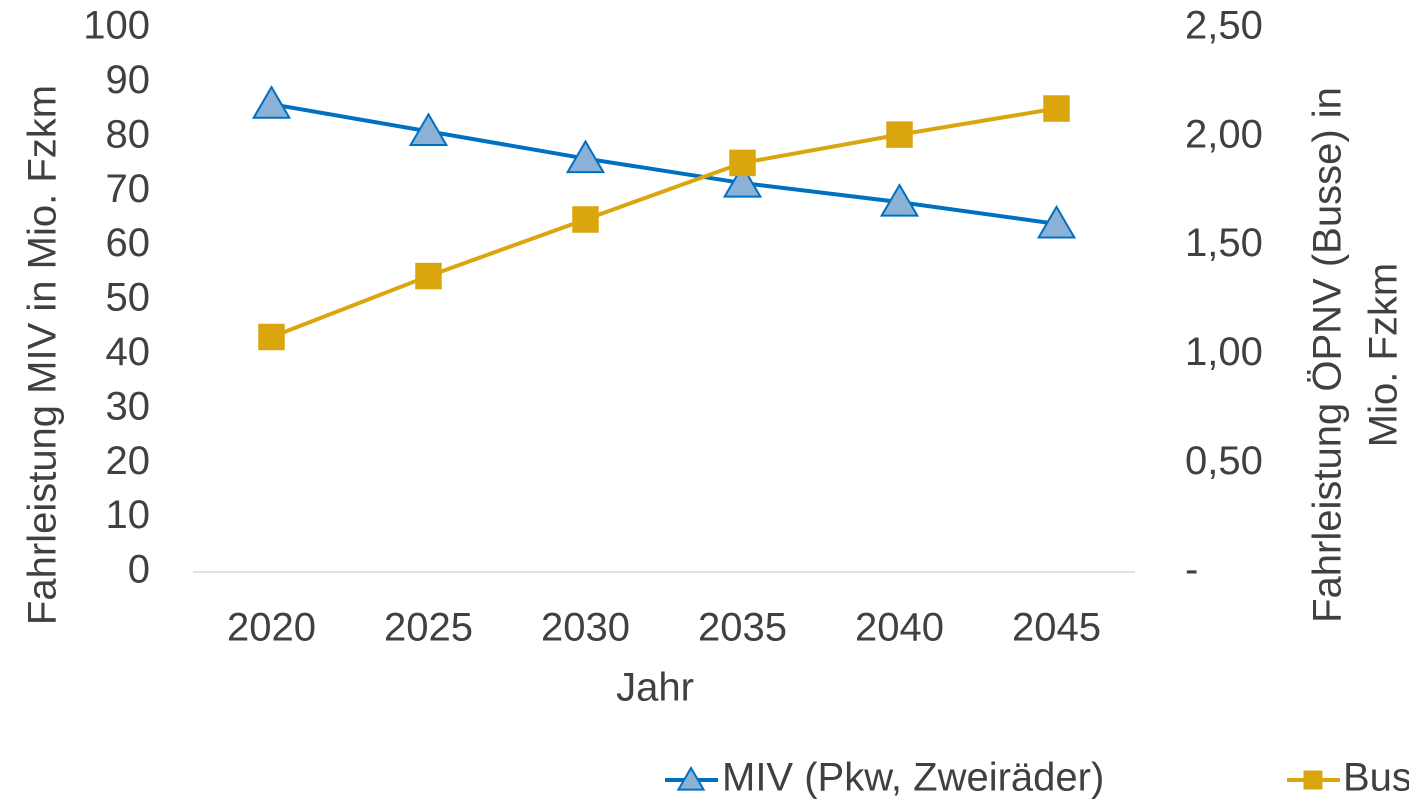  What do you see at coordinates (1191, 570) in the screenshot?
I see `y2-tick-label: -` at bounding box center [1191, 570].